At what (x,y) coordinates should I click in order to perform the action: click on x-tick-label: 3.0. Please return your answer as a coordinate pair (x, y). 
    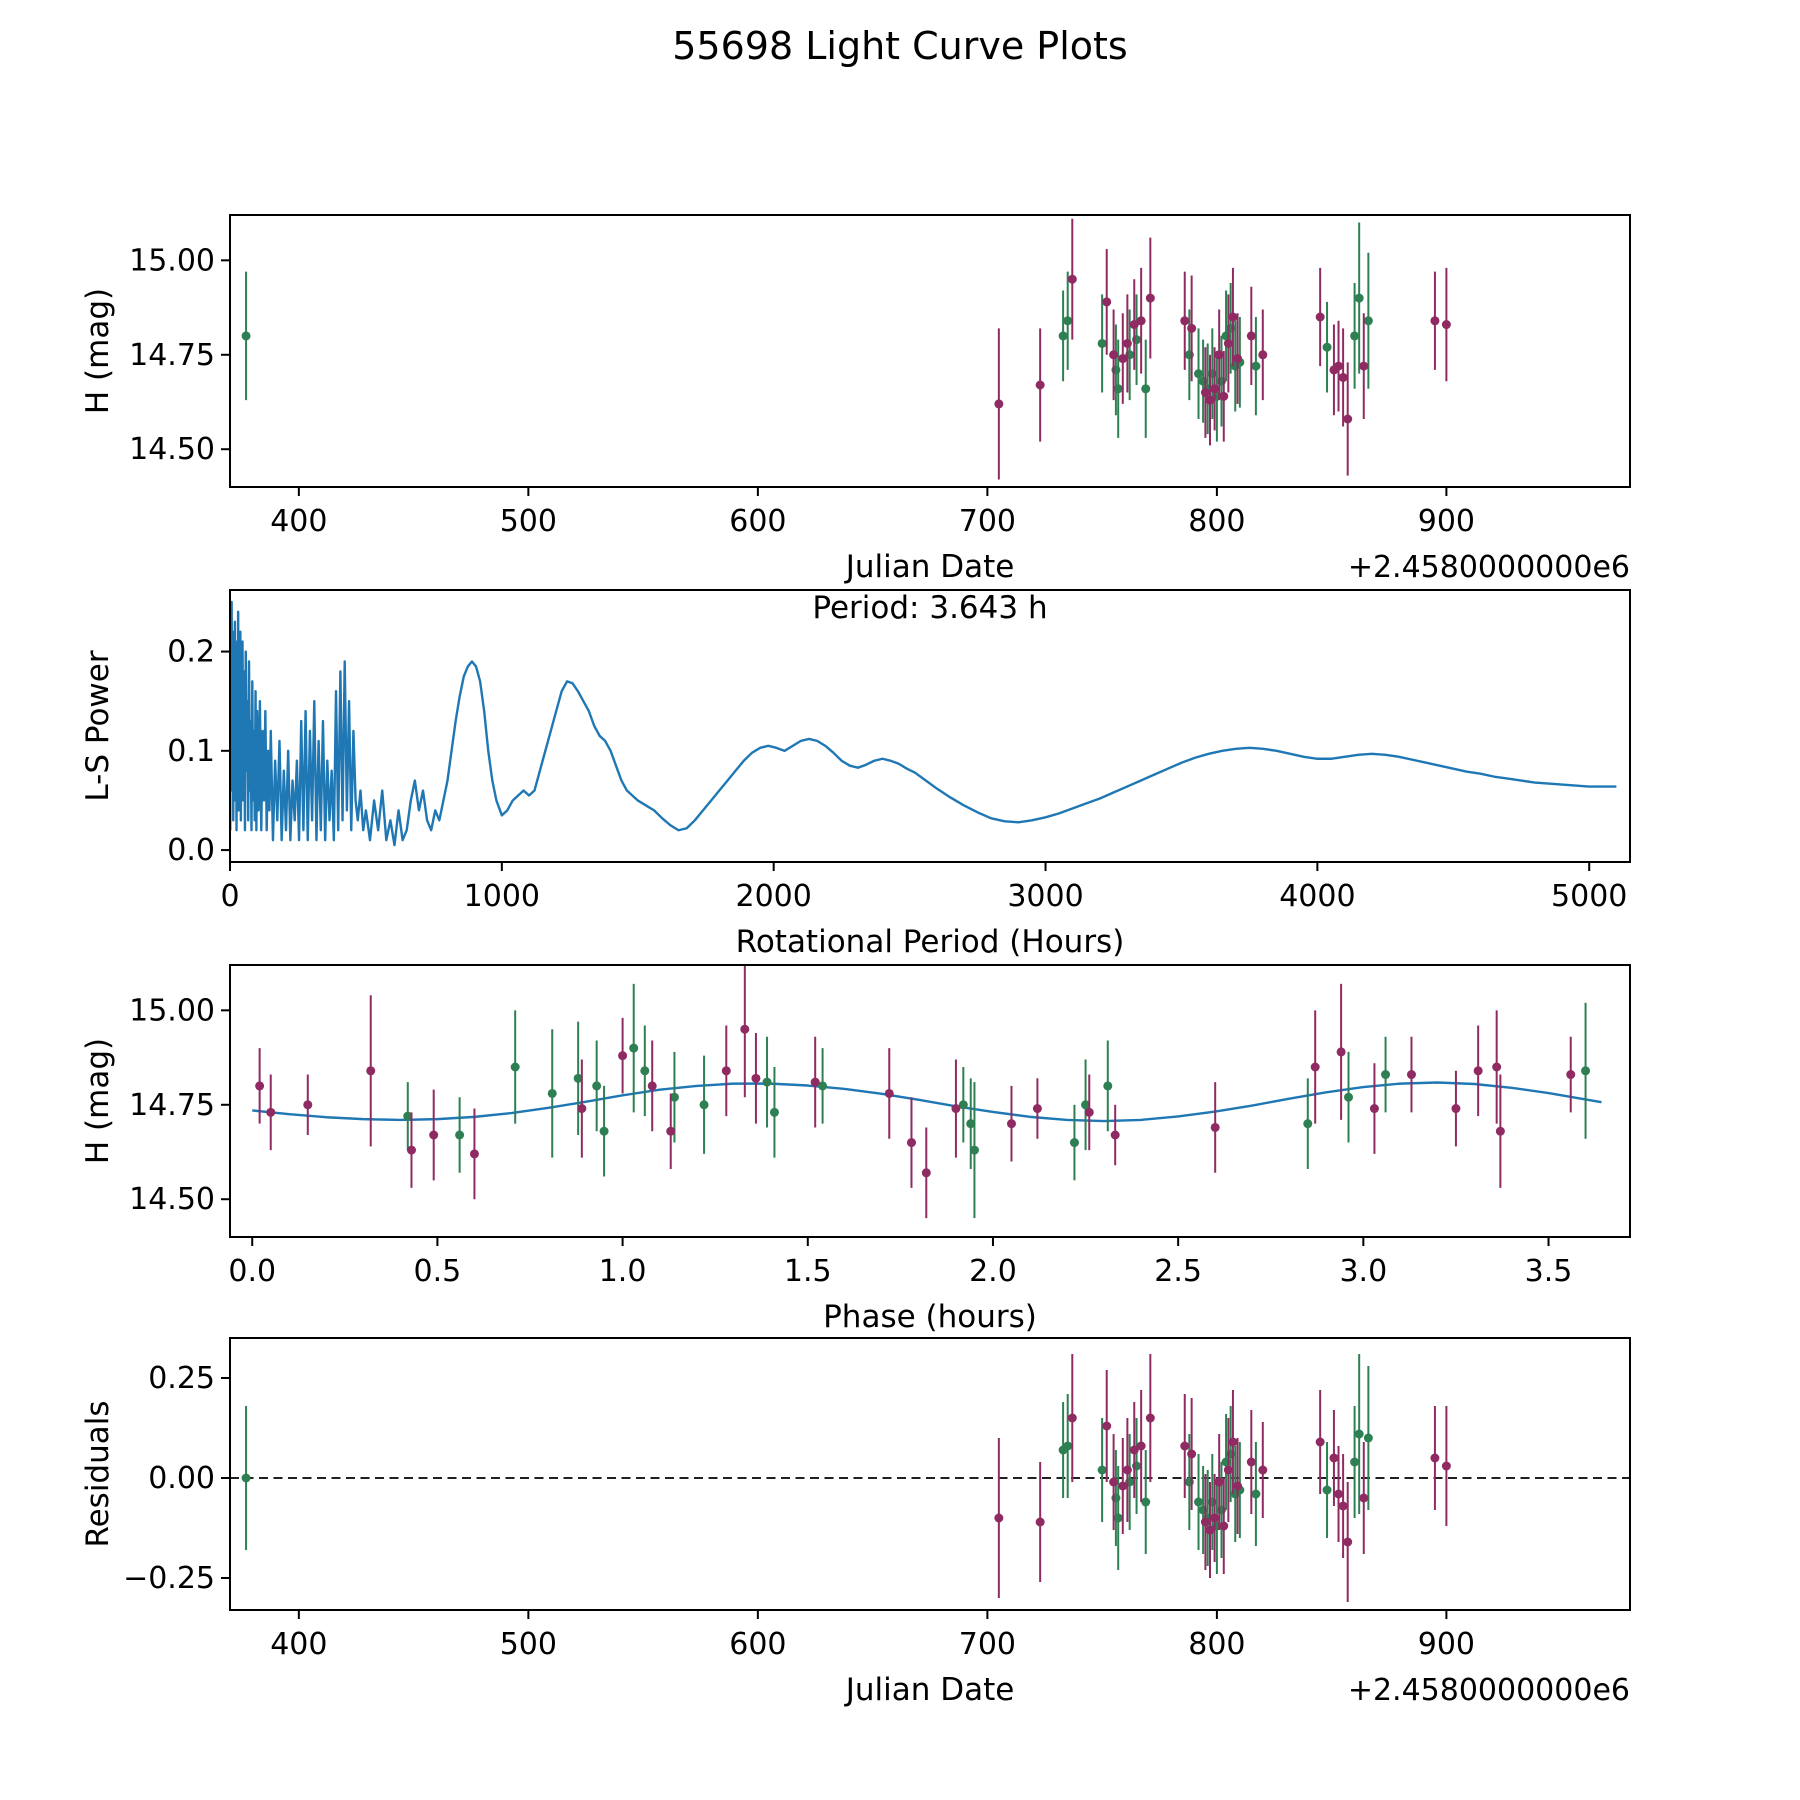
    Looking at the image, I should click on (1363, 1271).